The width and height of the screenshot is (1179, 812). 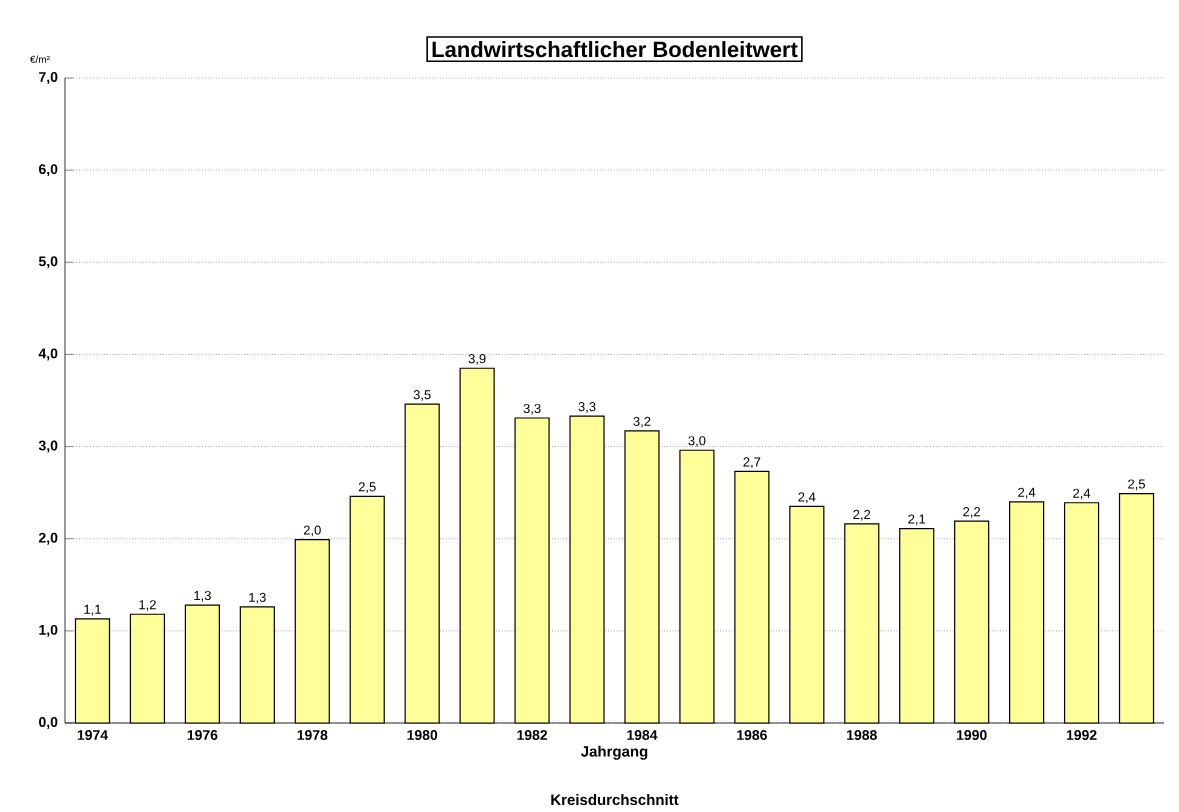 I want to click on y-tick-label: 5,0, so click(x=48, y=262).